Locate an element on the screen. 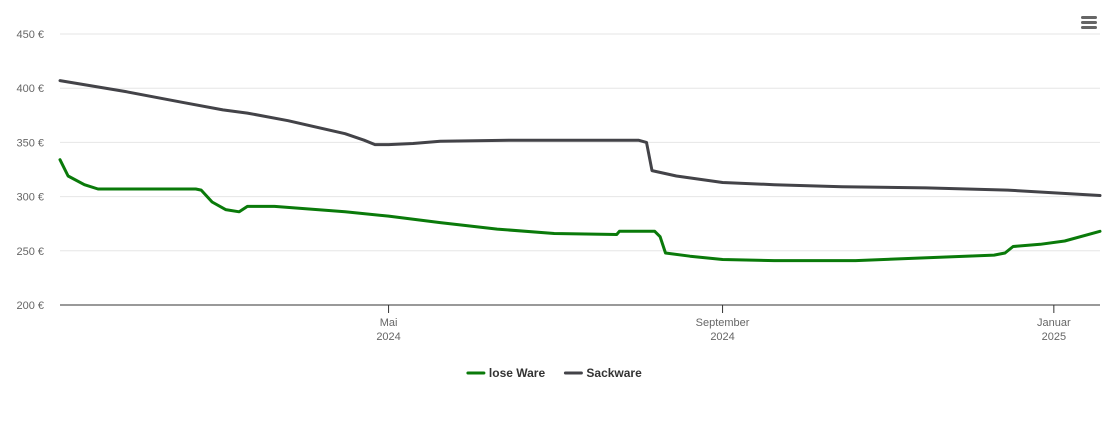 This screenshot has width=1110, height=423. x-tick-label: September is located at coordinates (723, 323).